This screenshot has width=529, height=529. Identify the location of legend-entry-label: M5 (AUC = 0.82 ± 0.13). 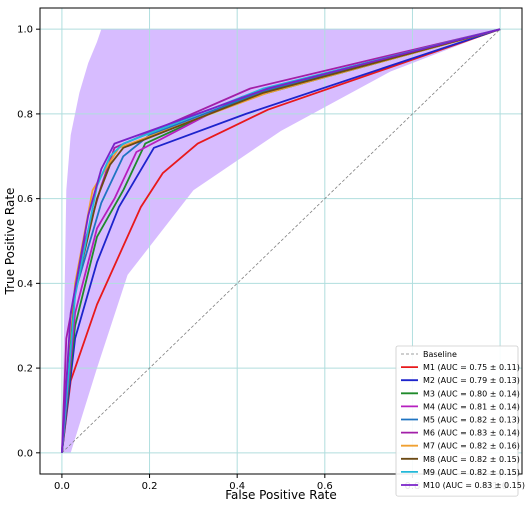
(471, 420).